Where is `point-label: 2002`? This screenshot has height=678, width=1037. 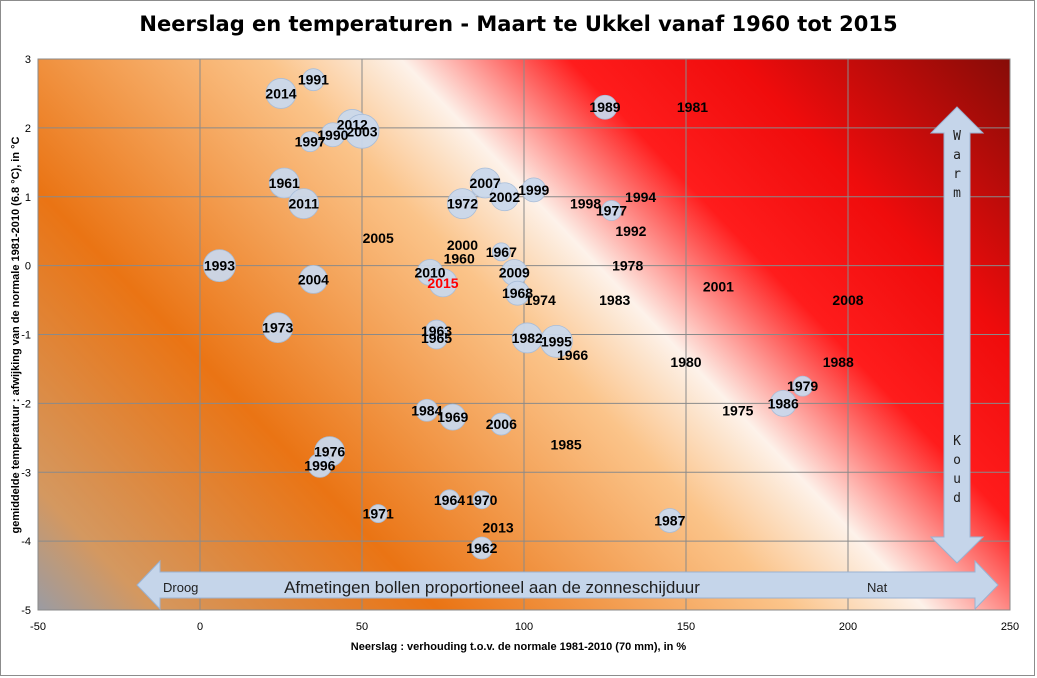 point-label: 2002 is located at coordinates (504, 197).